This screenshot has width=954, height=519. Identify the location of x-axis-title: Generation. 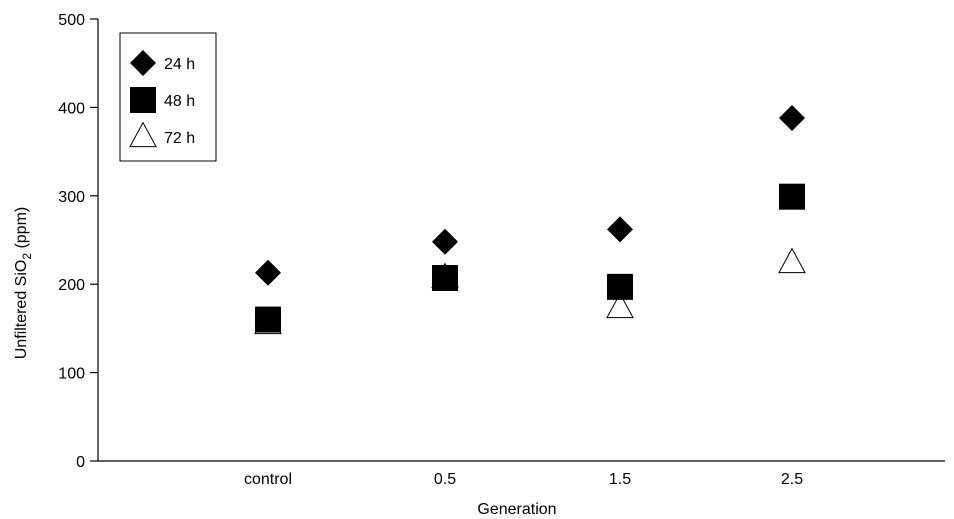
(516, 509).